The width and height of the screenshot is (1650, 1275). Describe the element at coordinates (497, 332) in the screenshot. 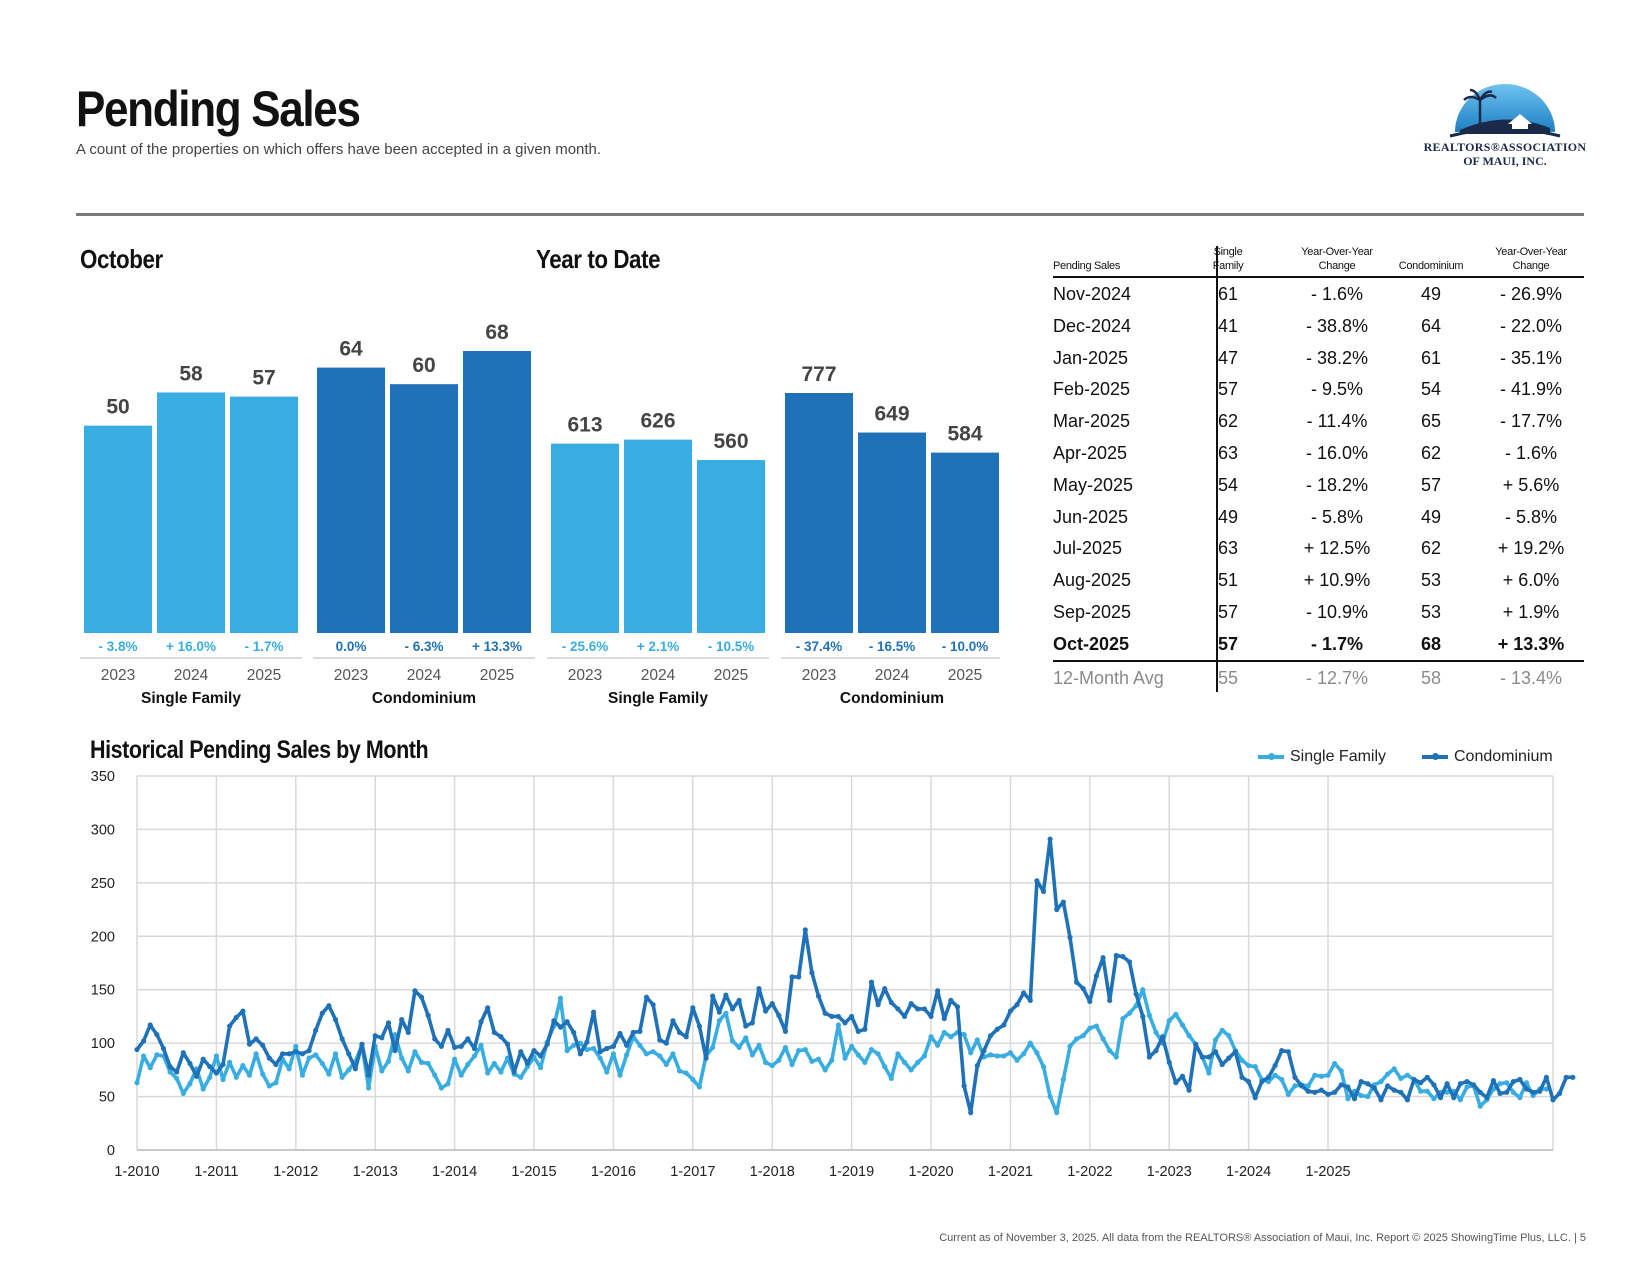

I see `bar-value-label: 68` at that location.